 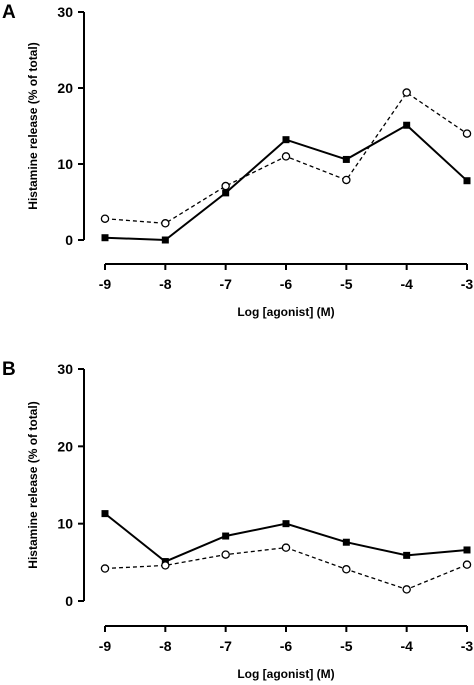 What do you see at coordinates (9, 369) in the screenshot?
I see `panel-label: B` at bounding box center [9, 369].